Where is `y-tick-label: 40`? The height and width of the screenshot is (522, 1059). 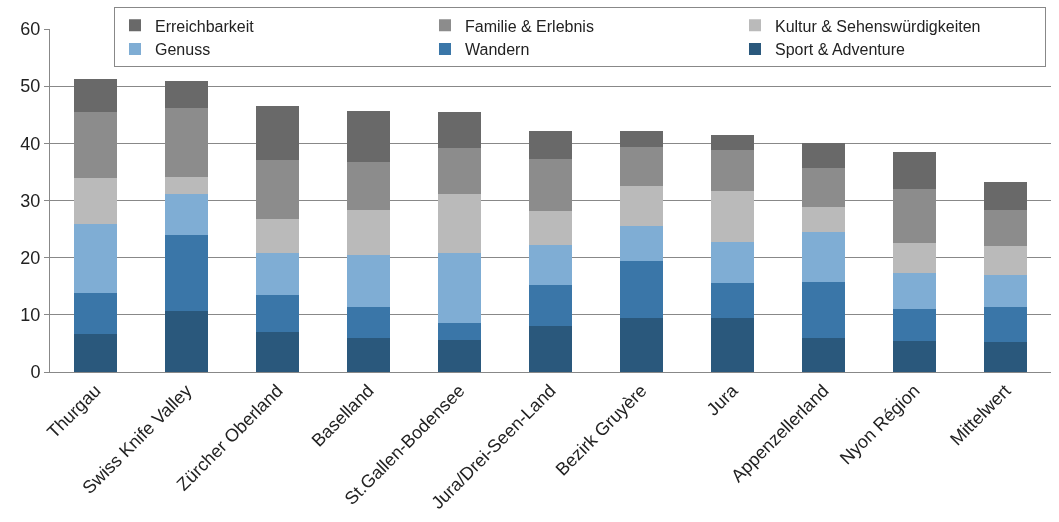 y-tick-label: 40 is located at coordinates (30, 143).